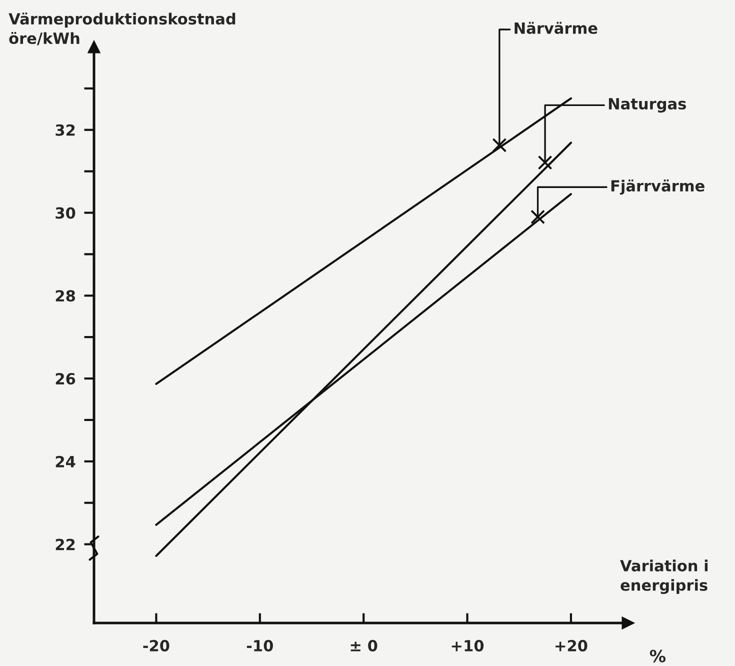 This screenshot has width=735, height=666. Describe the element at coordinates (156, 646) in the screenshot. I see `x-tick-label: -20` at that location.